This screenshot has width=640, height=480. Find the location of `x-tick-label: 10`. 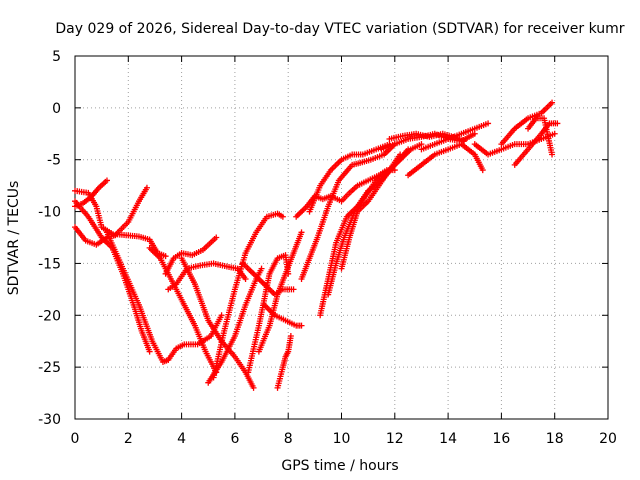

x-tick-label: 10 is located at coordinates (342, 439).